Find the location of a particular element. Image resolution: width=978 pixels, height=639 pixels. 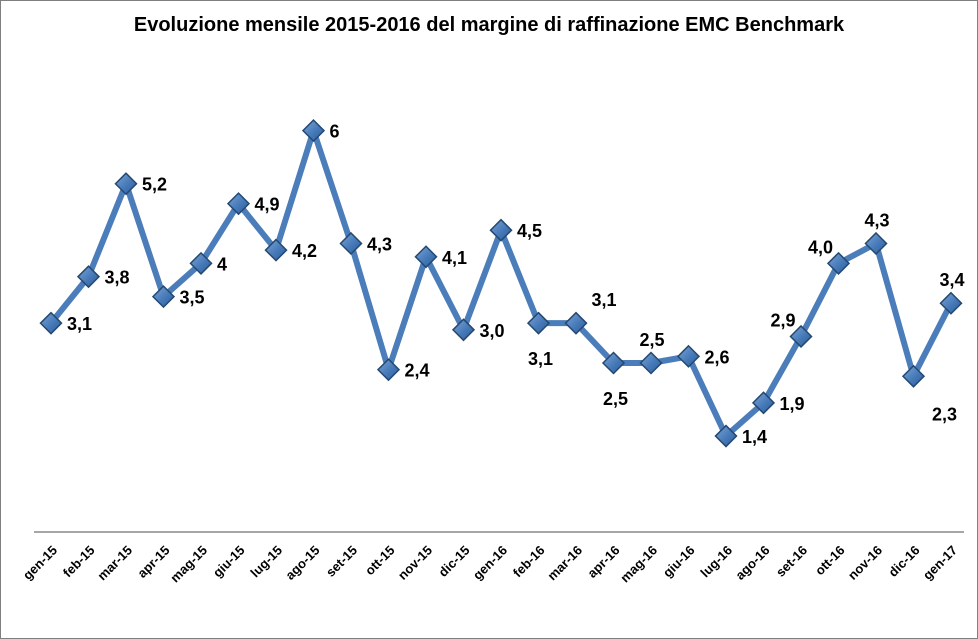

data-label: 4,9 is located at coordinates (267, 205).